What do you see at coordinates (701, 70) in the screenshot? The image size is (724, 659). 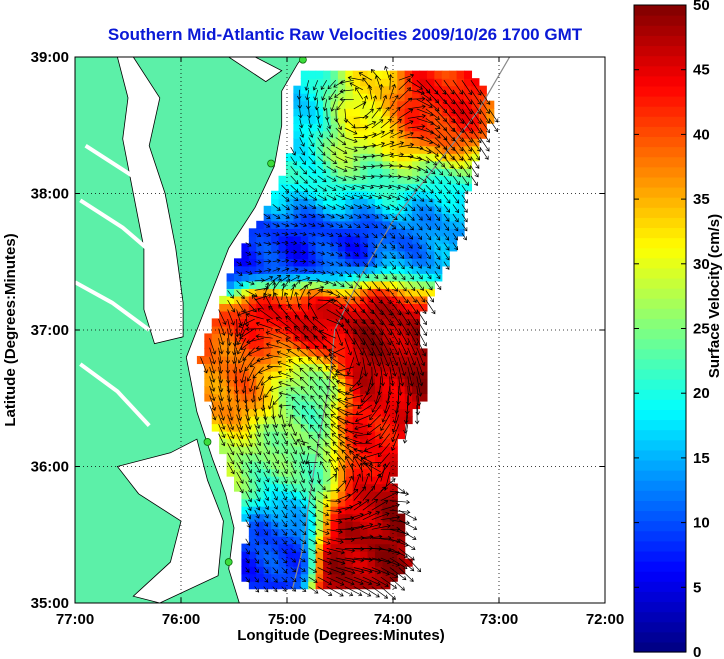 I see `colorbar-tick-label: 45` at bounding box center [701, 70].